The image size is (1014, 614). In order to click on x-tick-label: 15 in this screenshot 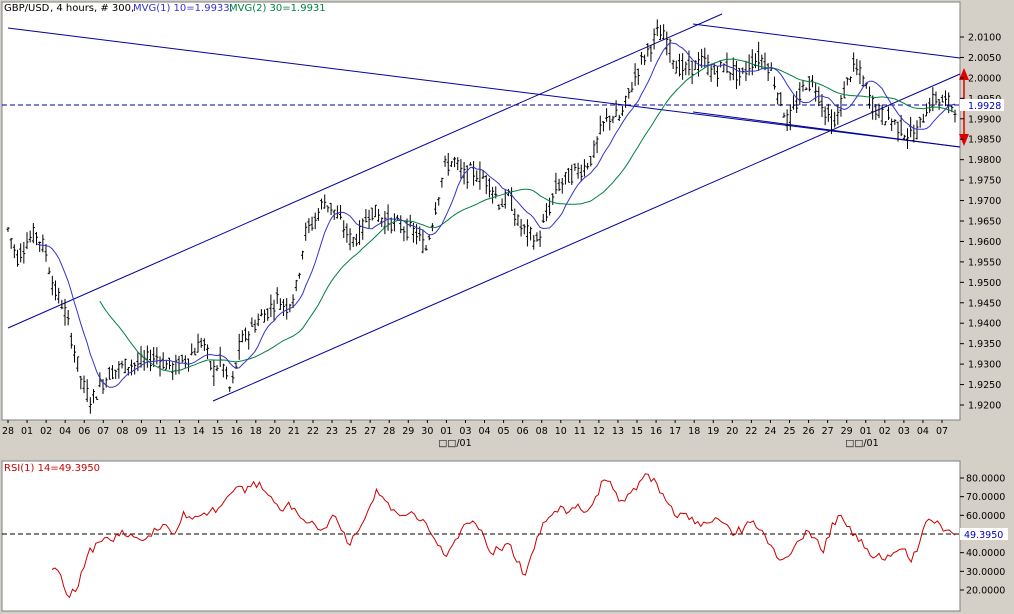, I will do `click(637, 431)`.